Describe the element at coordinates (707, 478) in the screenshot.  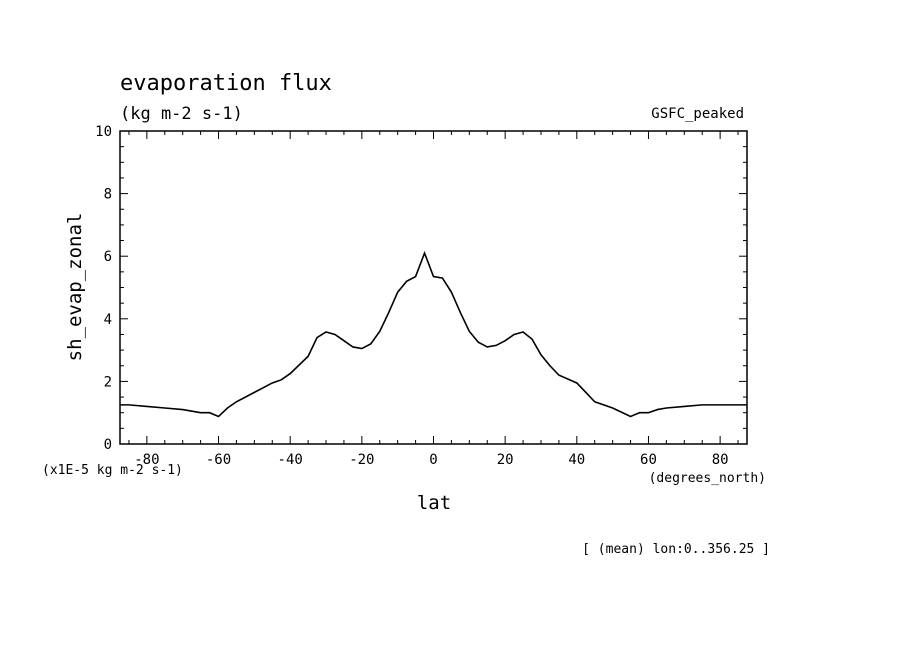
I see `x-axis-units: (degrees_north)` at that location.